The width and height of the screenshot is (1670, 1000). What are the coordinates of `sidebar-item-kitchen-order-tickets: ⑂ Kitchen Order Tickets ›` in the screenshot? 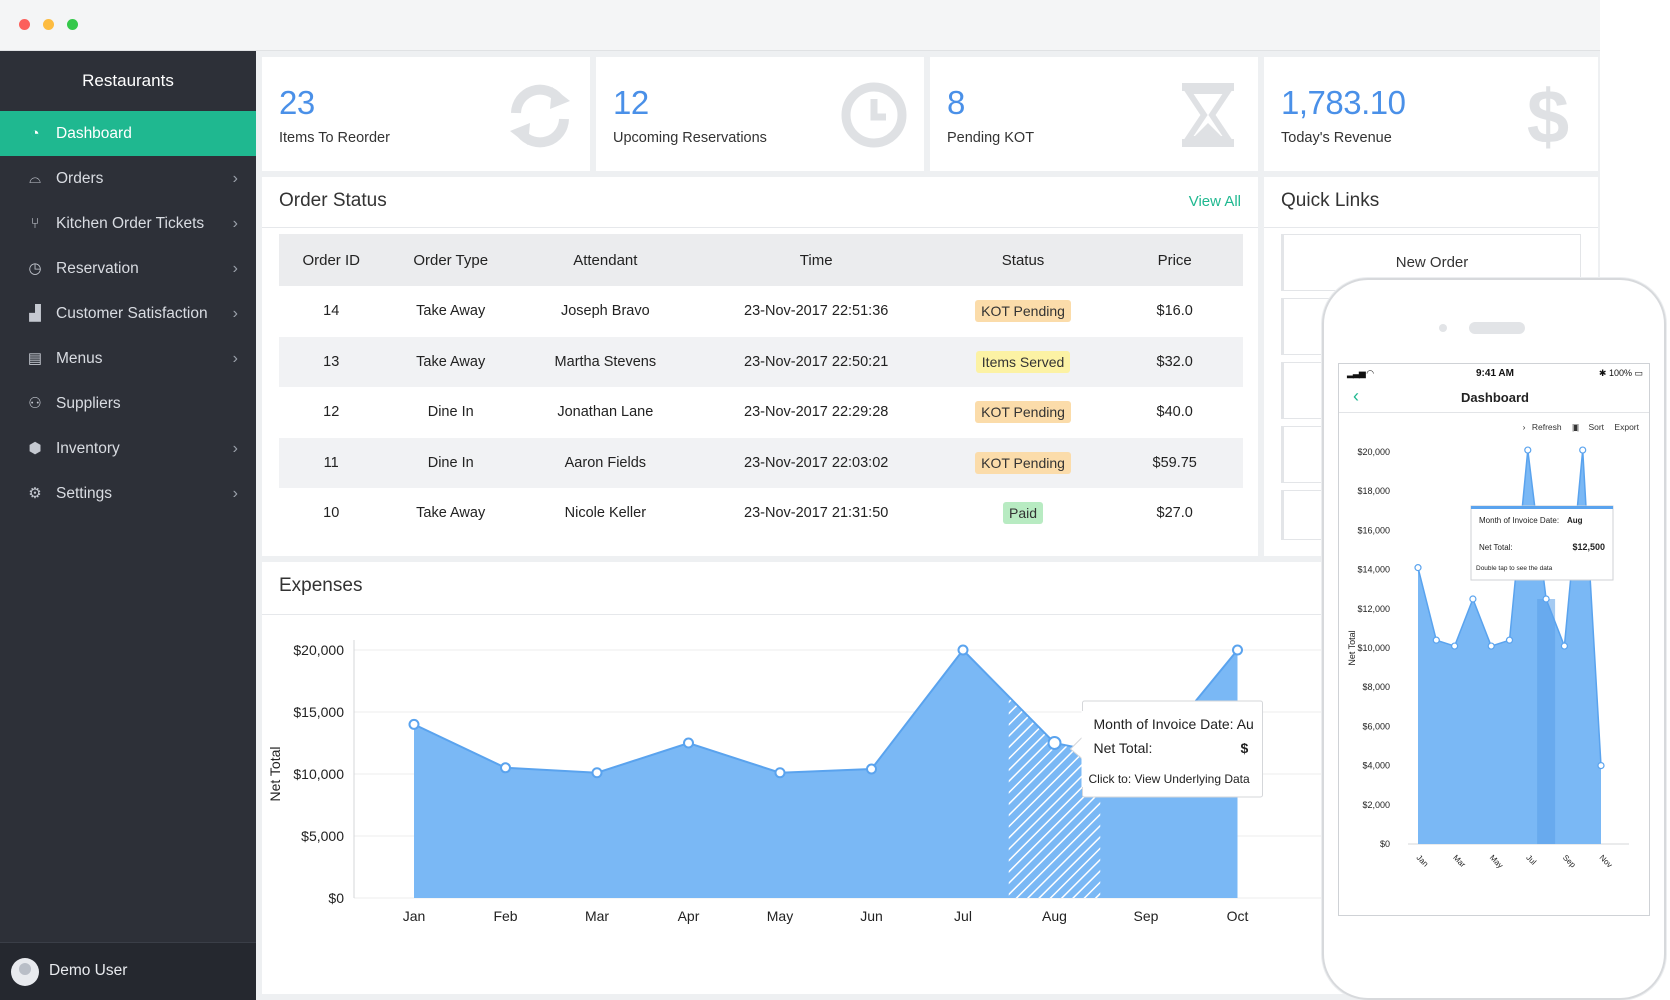 It's located at (128, 223).